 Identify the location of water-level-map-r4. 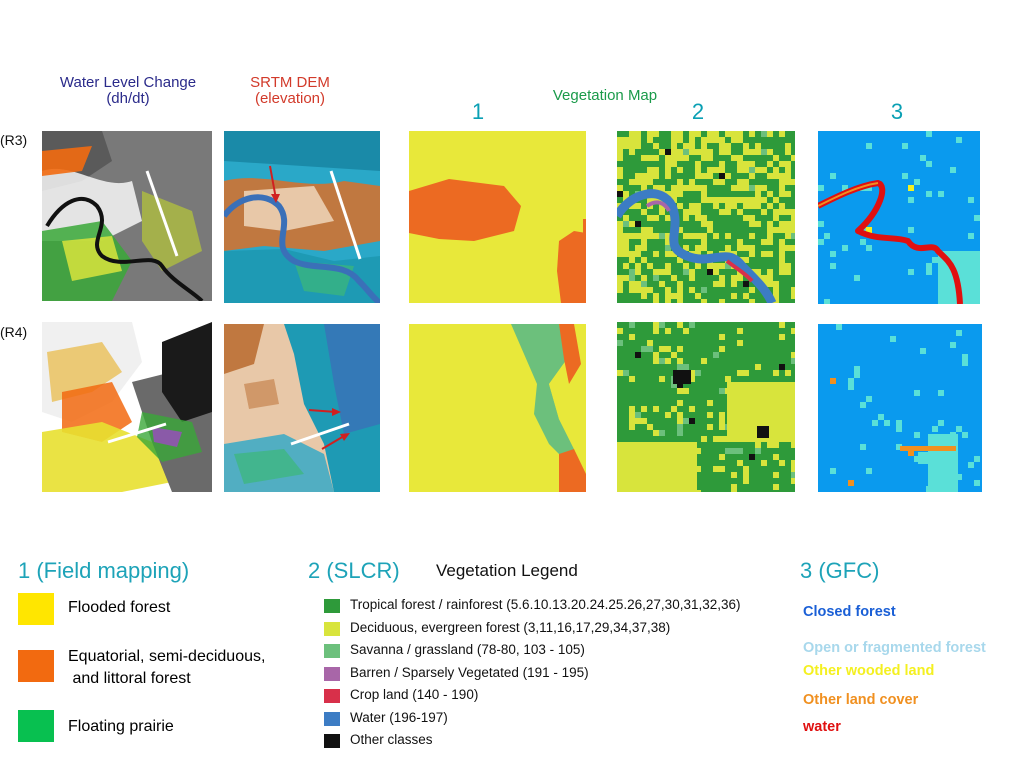
(127, 407).